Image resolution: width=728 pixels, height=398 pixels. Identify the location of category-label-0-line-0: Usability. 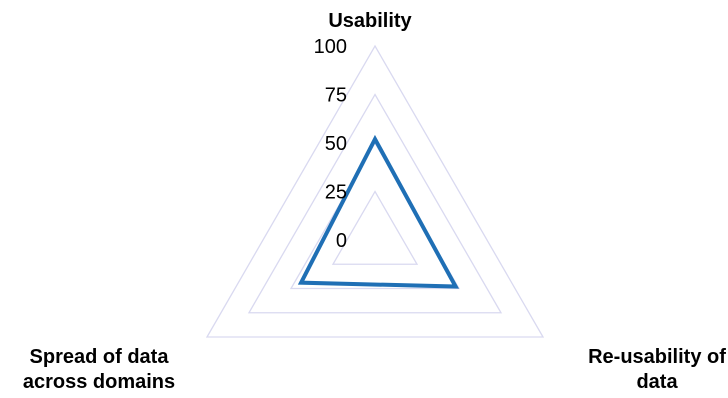
(370, 21).